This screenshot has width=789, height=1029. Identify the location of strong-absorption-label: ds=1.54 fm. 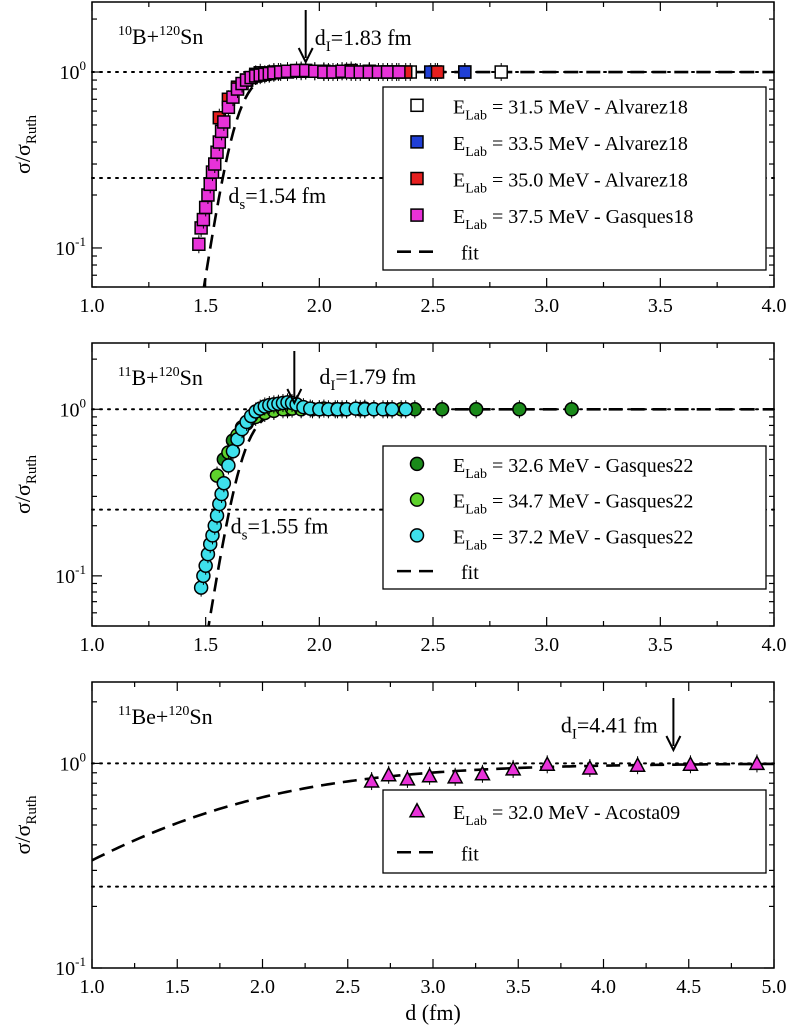
(277, 198).